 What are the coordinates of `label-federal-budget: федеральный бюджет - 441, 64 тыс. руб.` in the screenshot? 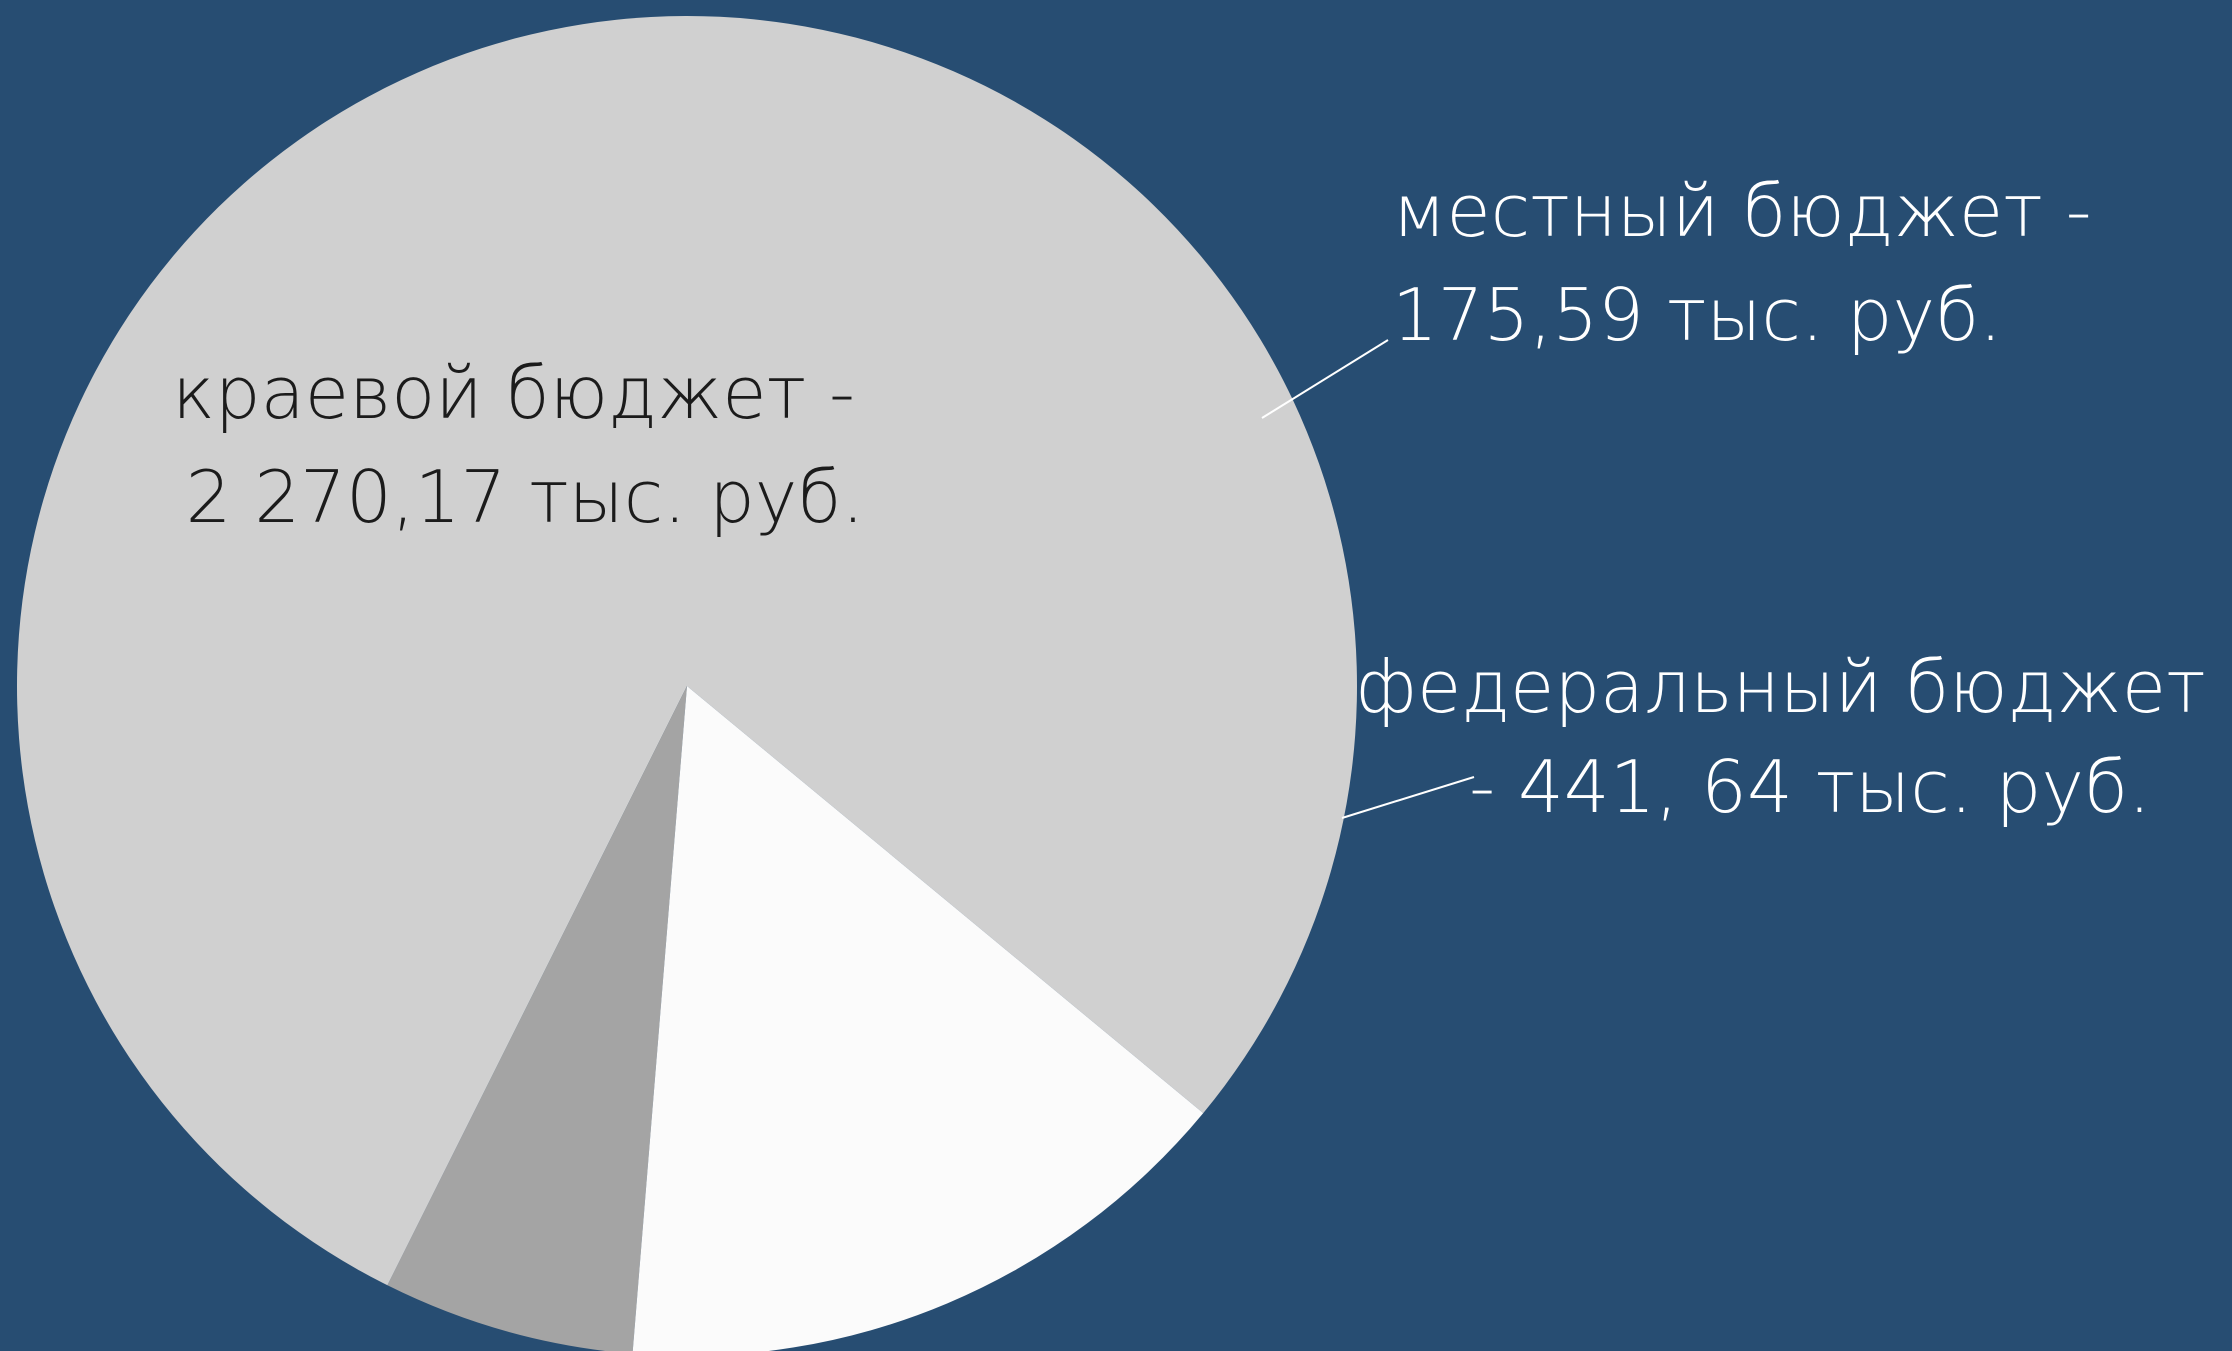 It's located at (1791, 737).